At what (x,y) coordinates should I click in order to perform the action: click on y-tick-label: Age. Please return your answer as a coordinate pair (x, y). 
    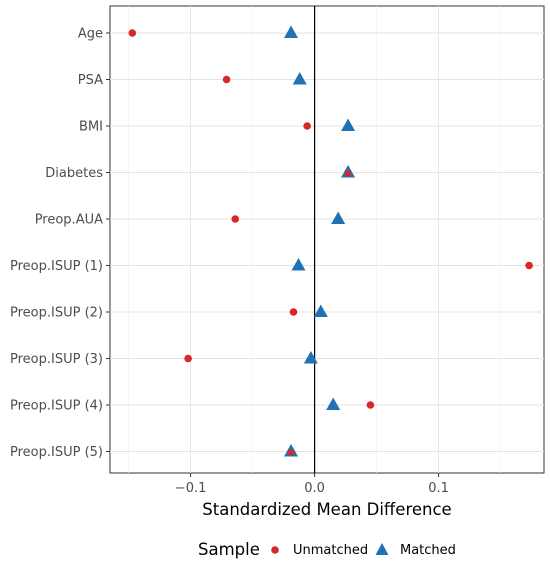
    Looking at the image, I should click on (90, 34).